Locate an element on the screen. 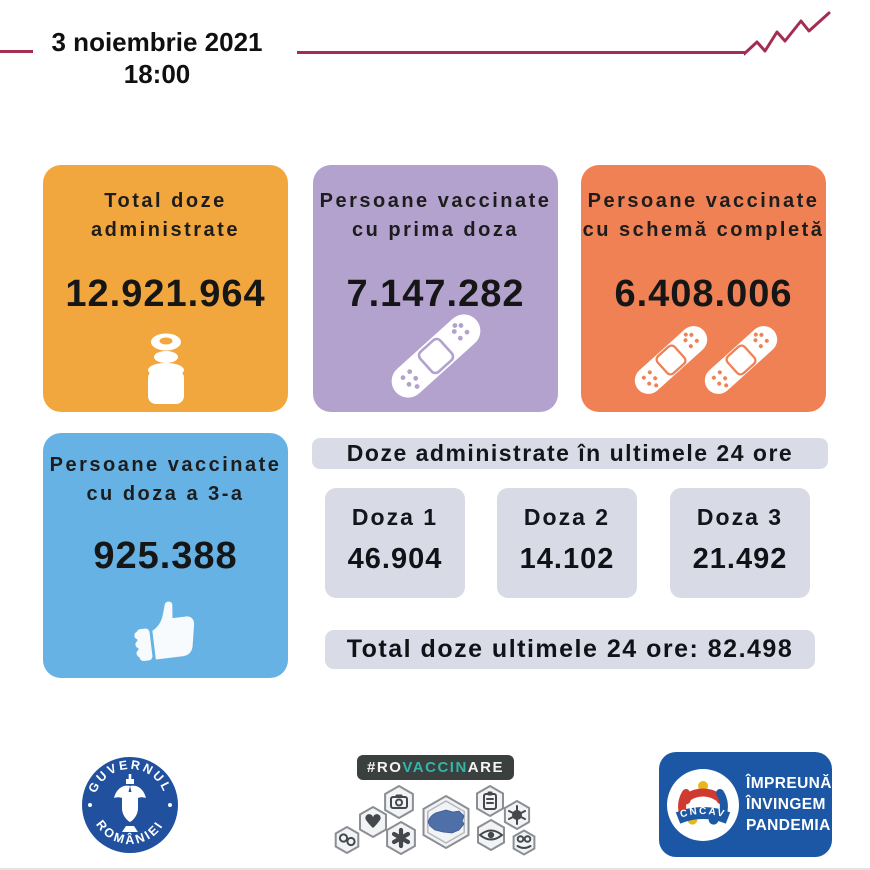 This screenshot has height=870, width=870. dose2-card: Doza 2 14.102 is located at coordinates (567, 543).